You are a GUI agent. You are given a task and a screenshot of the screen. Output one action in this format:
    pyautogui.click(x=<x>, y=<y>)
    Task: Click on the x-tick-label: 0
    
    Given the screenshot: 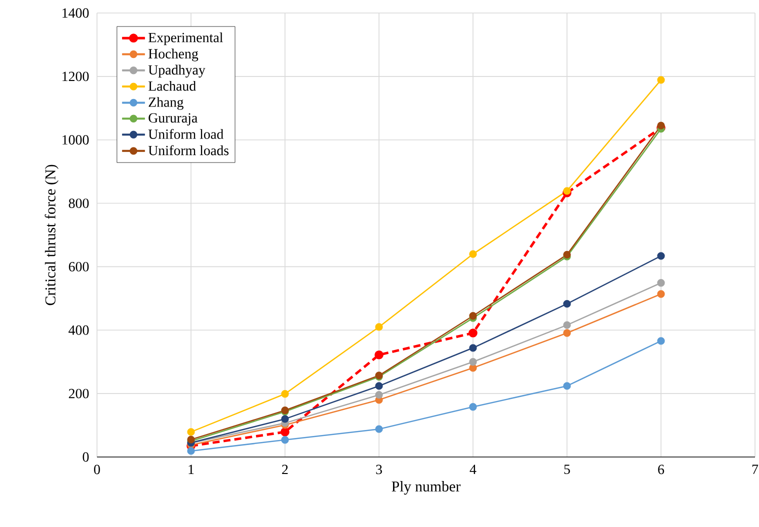 What is the action you would take?
    pyautogui.click(x=97, y=469)
    